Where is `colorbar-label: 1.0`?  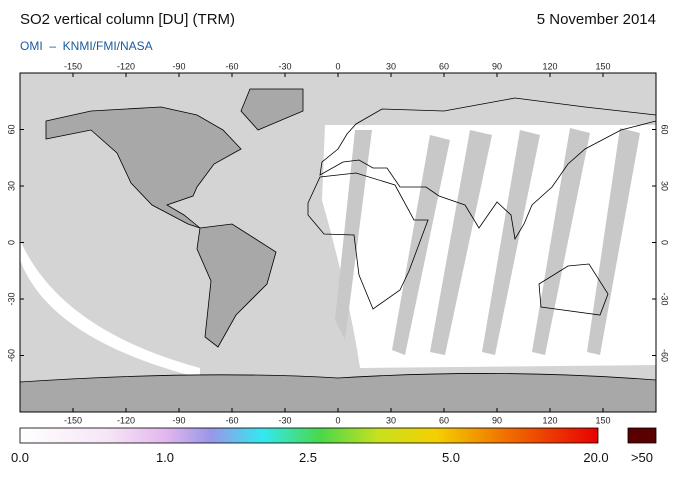
colorbar-label: 1.0 is located at coordinates (165, 457).